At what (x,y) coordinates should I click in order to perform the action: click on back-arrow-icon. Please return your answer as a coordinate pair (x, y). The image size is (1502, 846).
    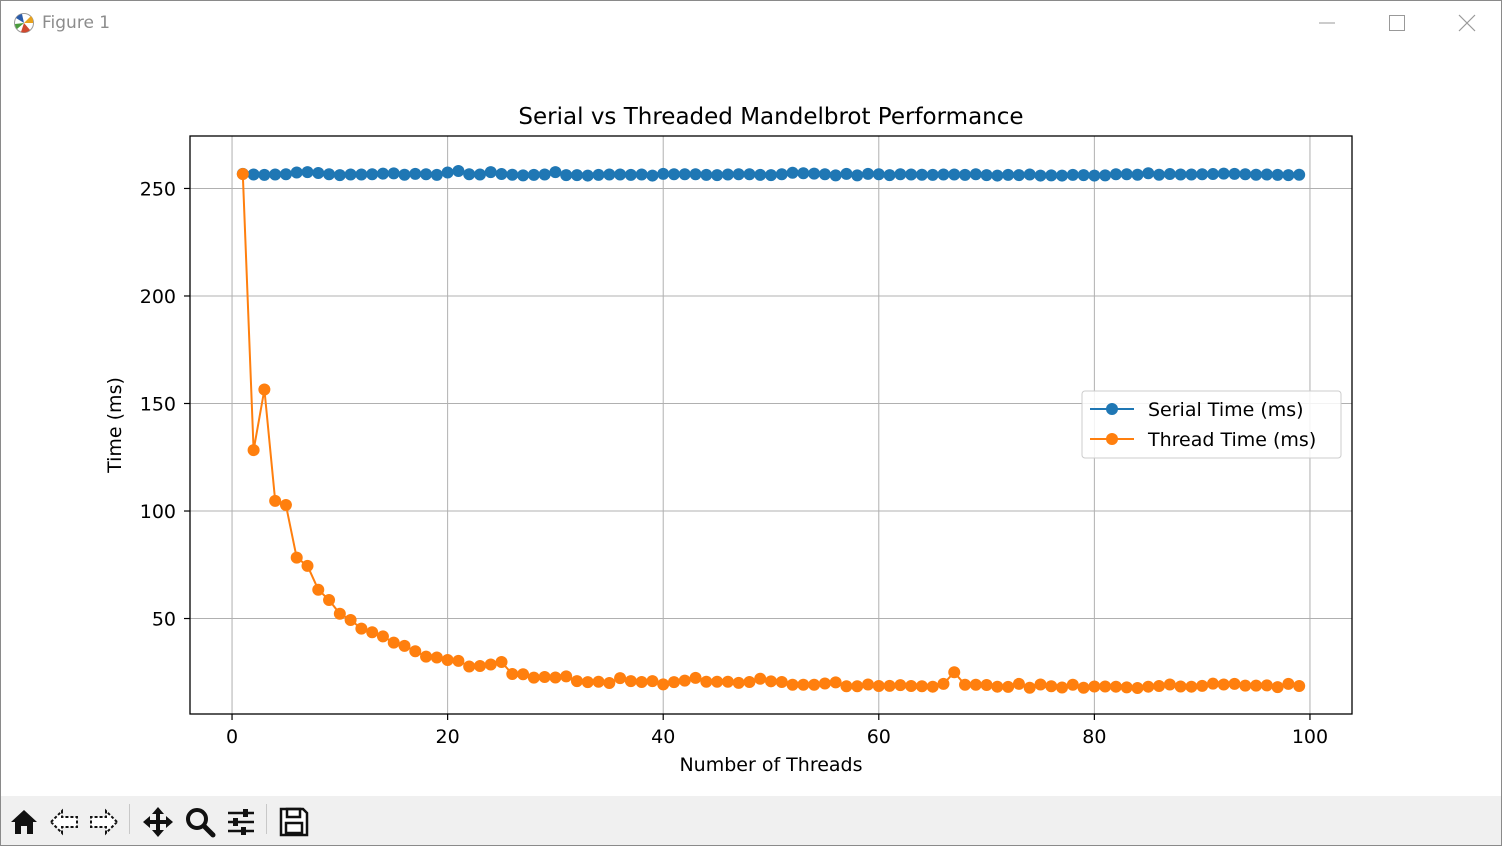
    Looking at the image, I should click on (63, 822).